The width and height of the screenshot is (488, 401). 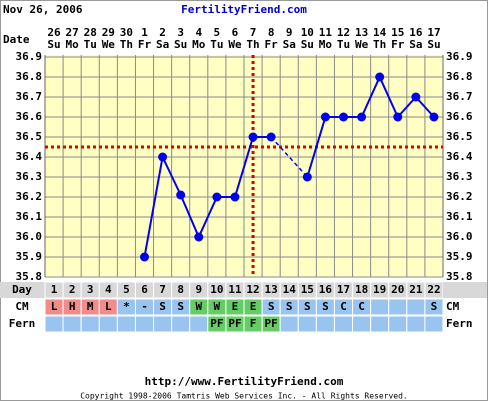 What do you see at coordinates (108, 32) in the screenshot?
I see `date-number: 29` at bounding box center [108, 32].